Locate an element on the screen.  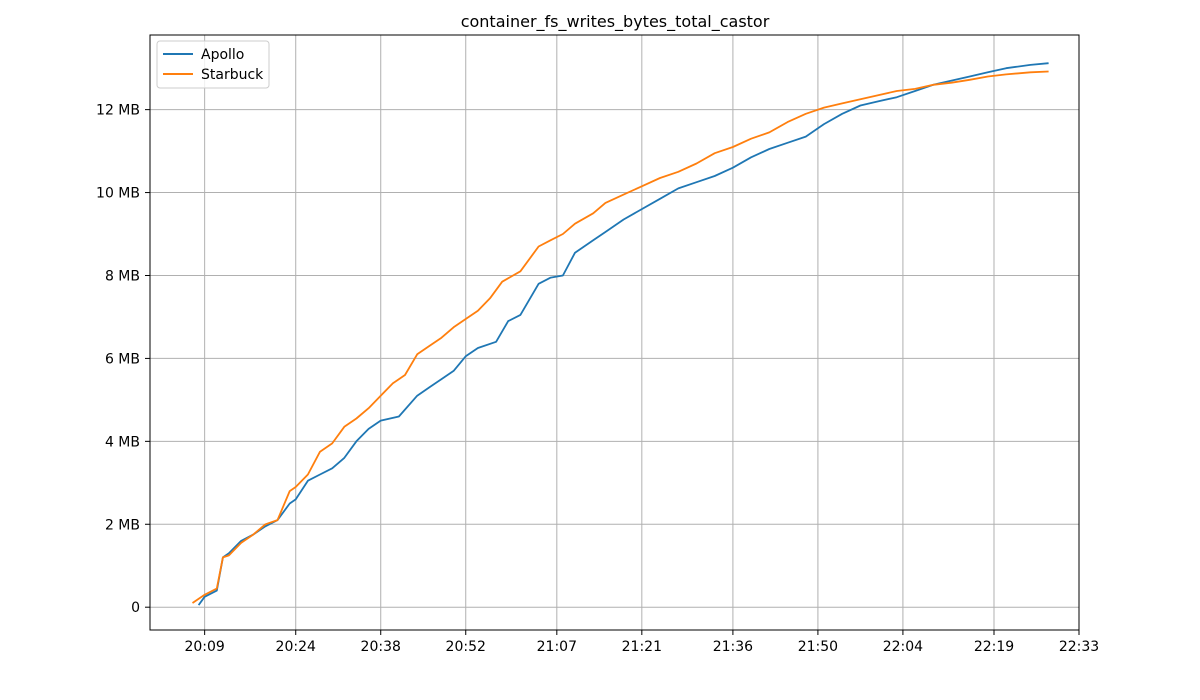
x-tick-label: 22:33 is located at coordinates (1079, 647).